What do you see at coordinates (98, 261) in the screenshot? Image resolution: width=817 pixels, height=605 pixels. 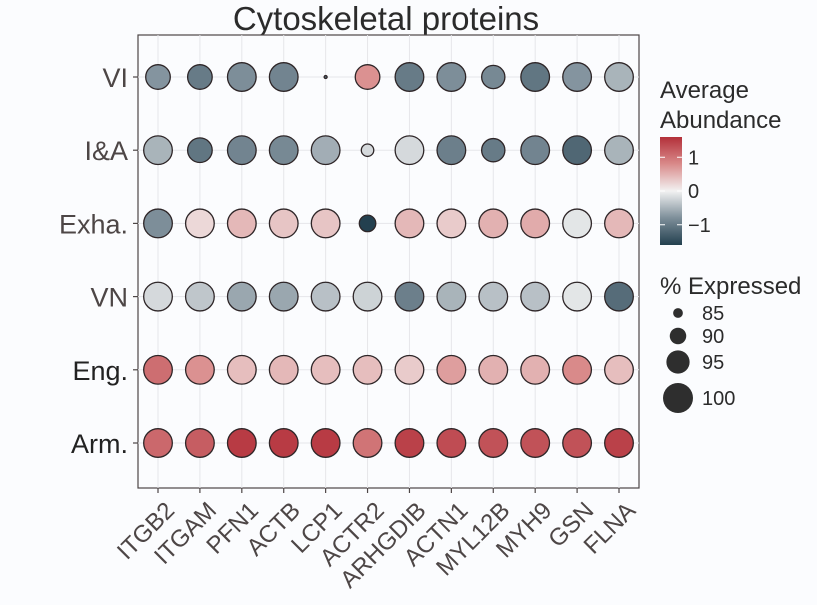 I see `y-axis: VI I&A Exha. VN Eng. Arm.` at bounding box center [98, 261].